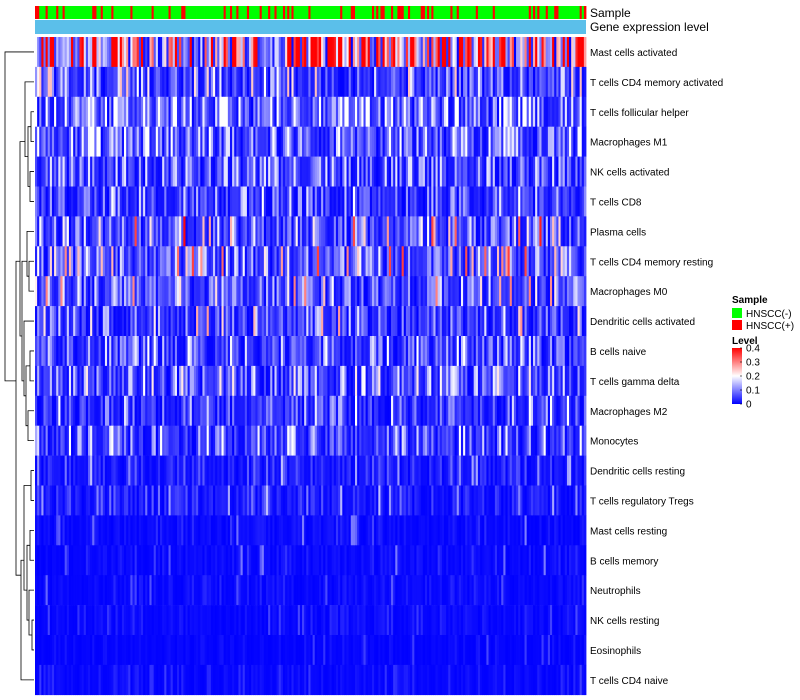 This screenshot has width=800, height=700. Describe the element at coordinates (311, 231) in the screenshot. I see `heatmap-row` at that location.